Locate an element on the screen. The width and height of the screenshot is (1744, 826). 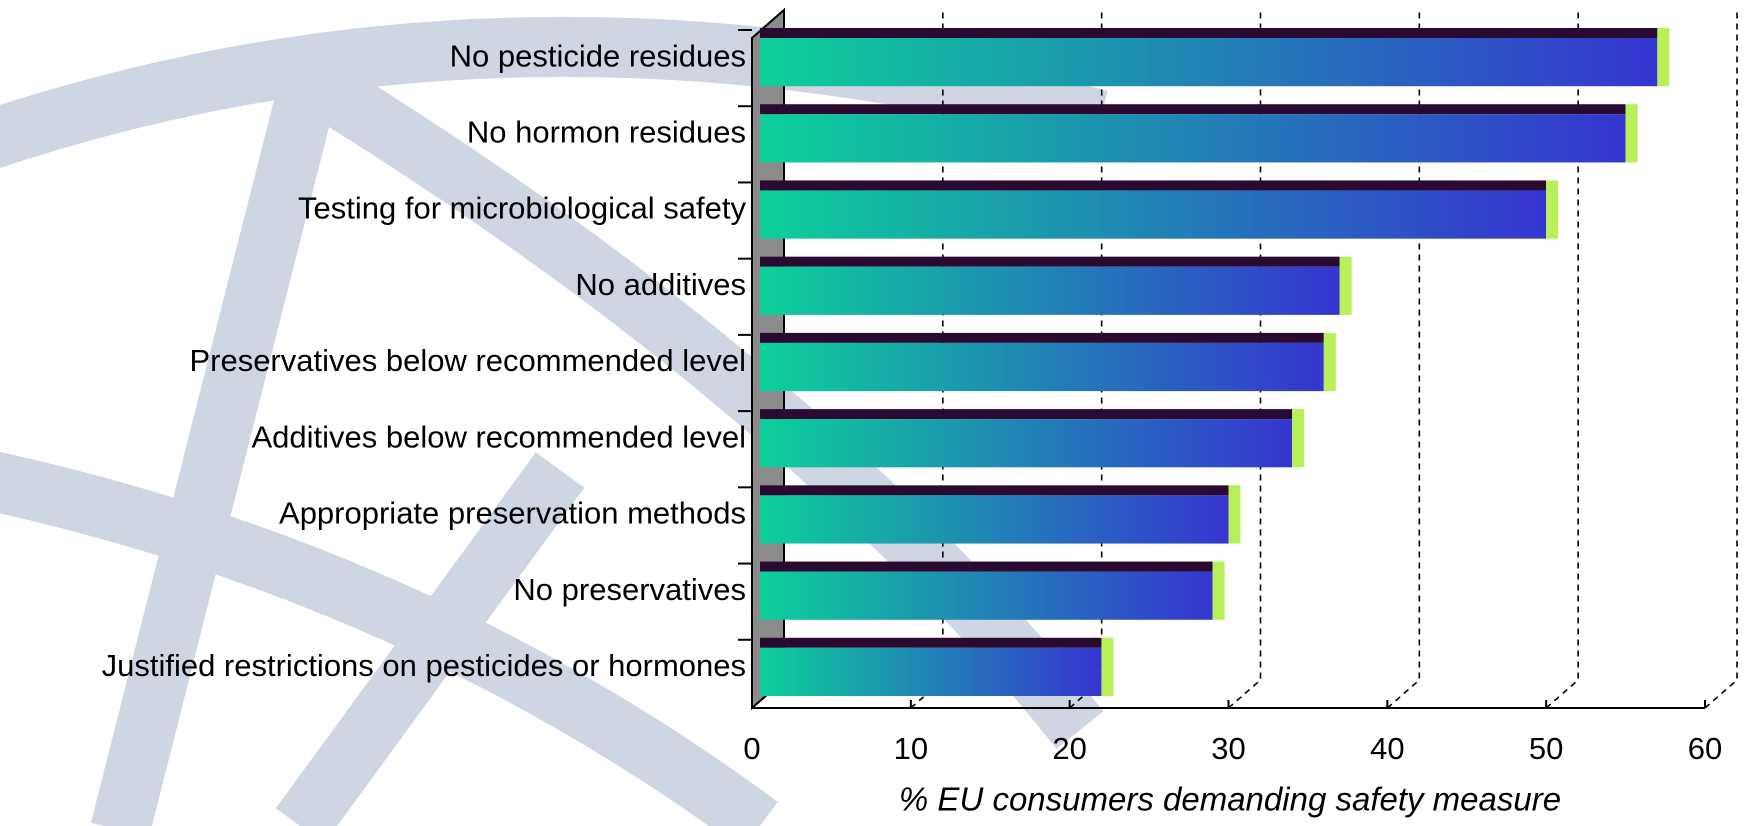
x-tick-label: 10 is located at coordinates (911, 748).